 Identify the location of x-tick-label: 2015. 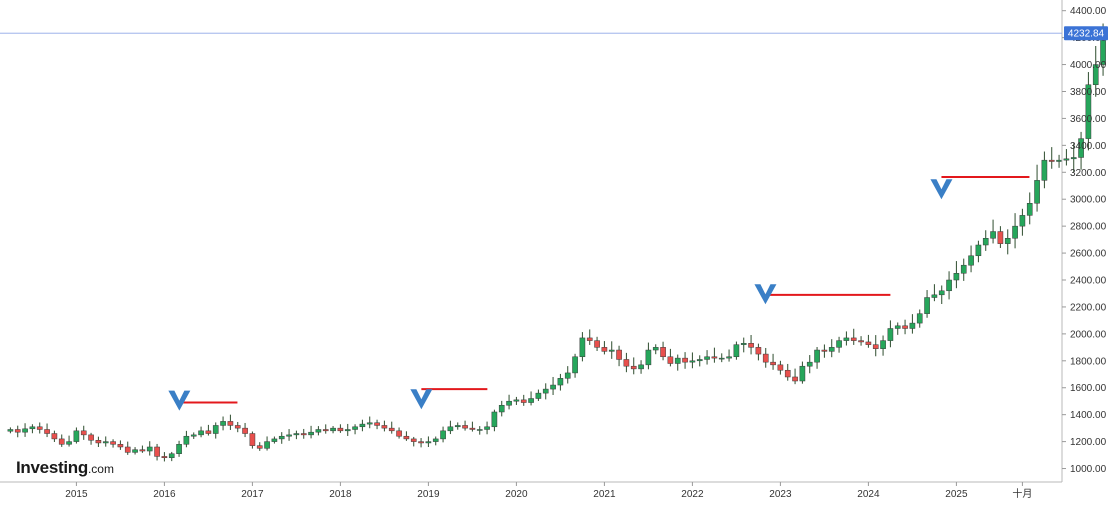
(76, 494).